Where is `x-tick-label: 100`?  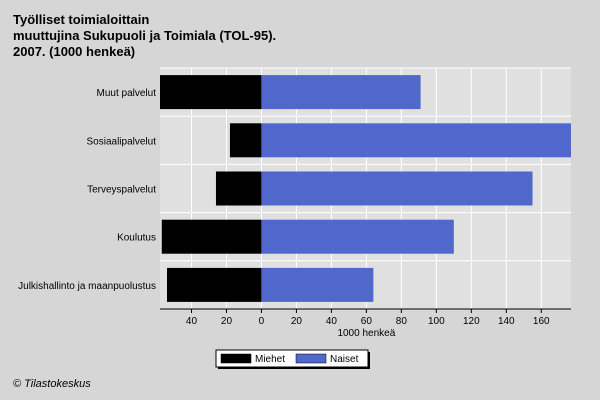 x-tick-label: 100 is located at coordinates (436, 321).